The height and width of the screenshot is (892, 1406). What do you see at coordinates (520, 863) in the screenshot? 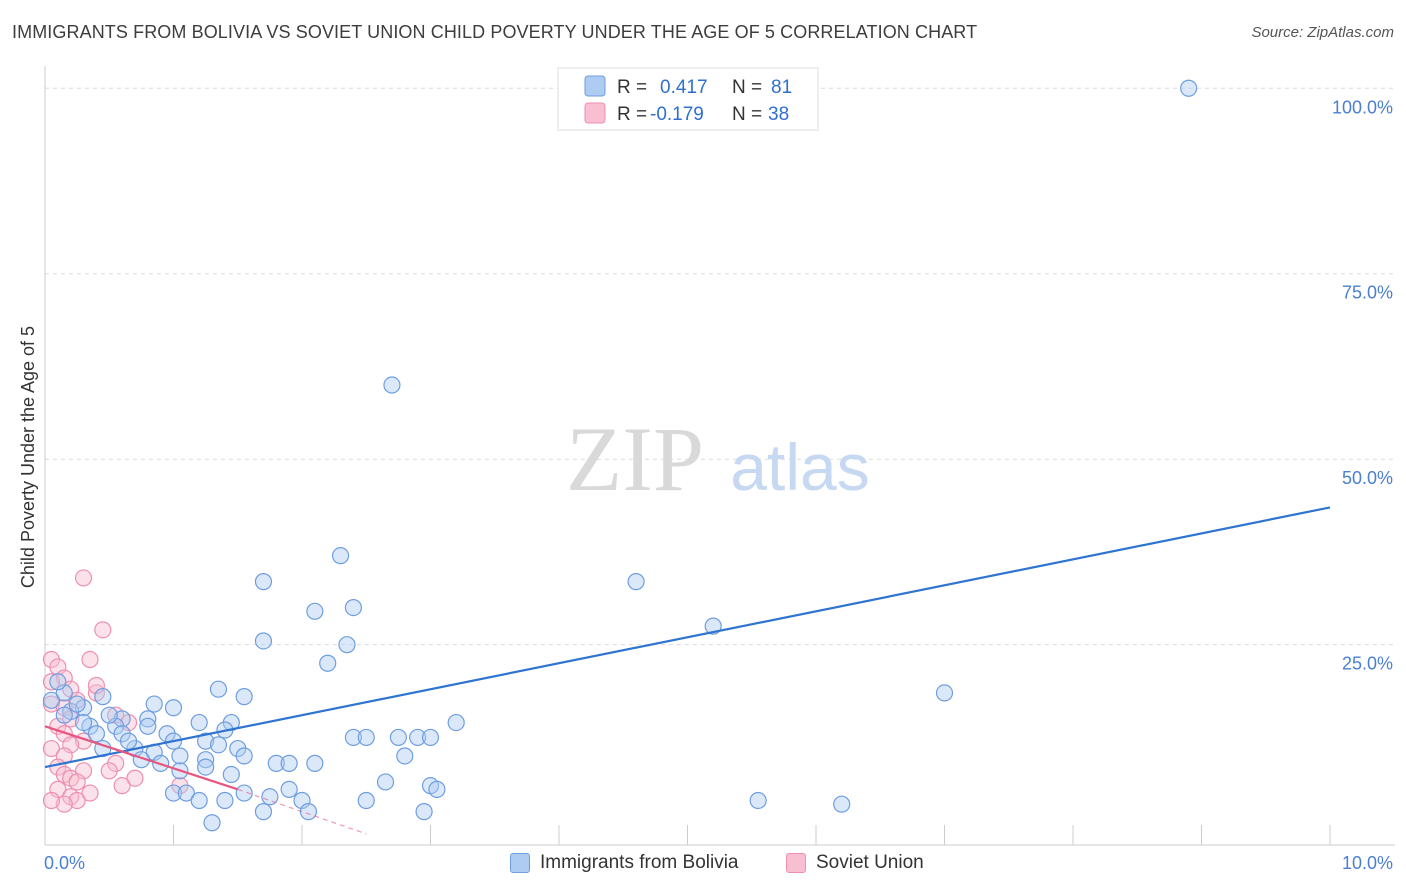
I see `legend-swatch-bolivia` at bounding box center [520, 863].